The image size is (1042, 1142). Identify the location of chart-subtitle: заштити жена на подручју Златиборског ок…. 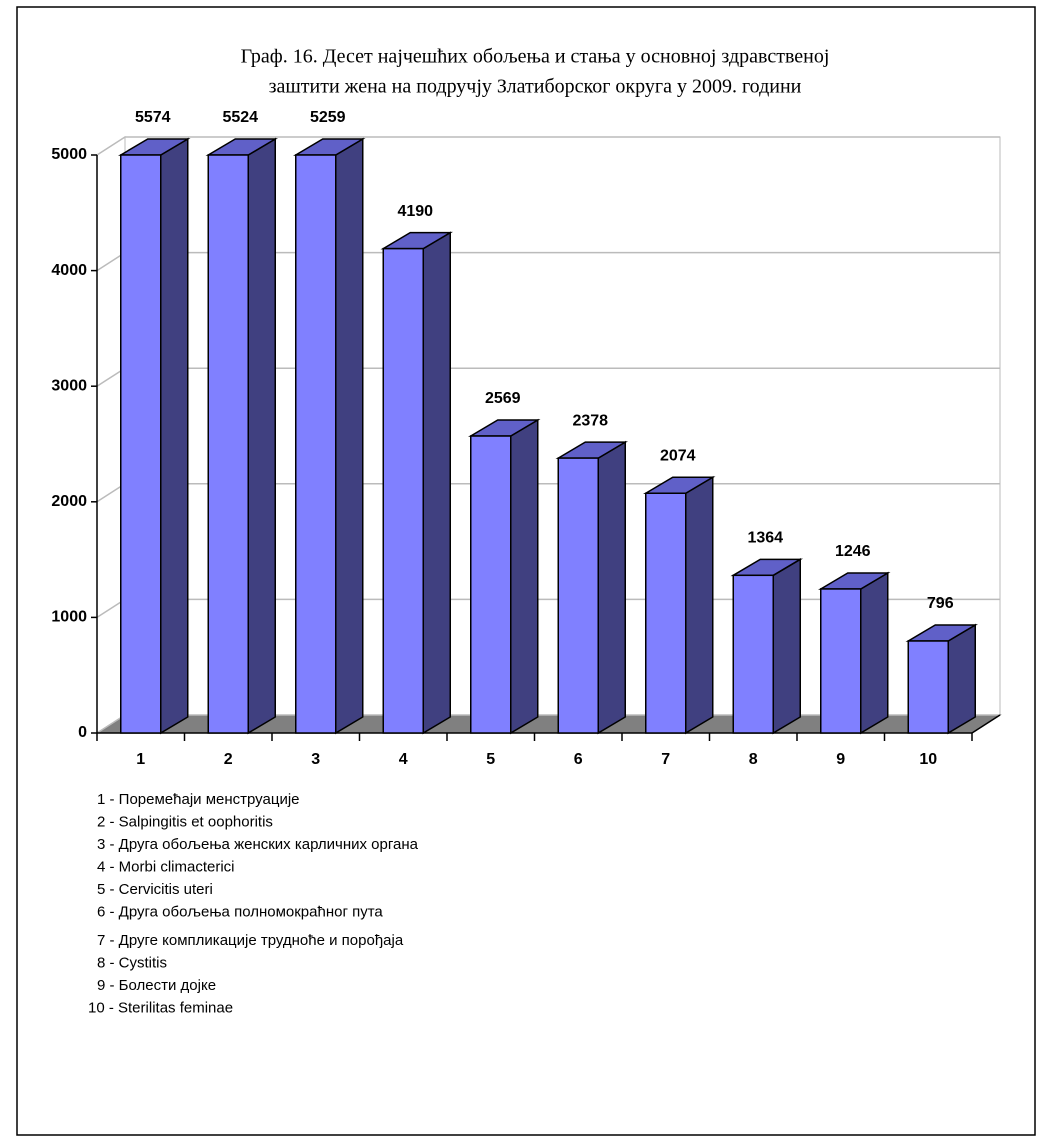
(535, 87).